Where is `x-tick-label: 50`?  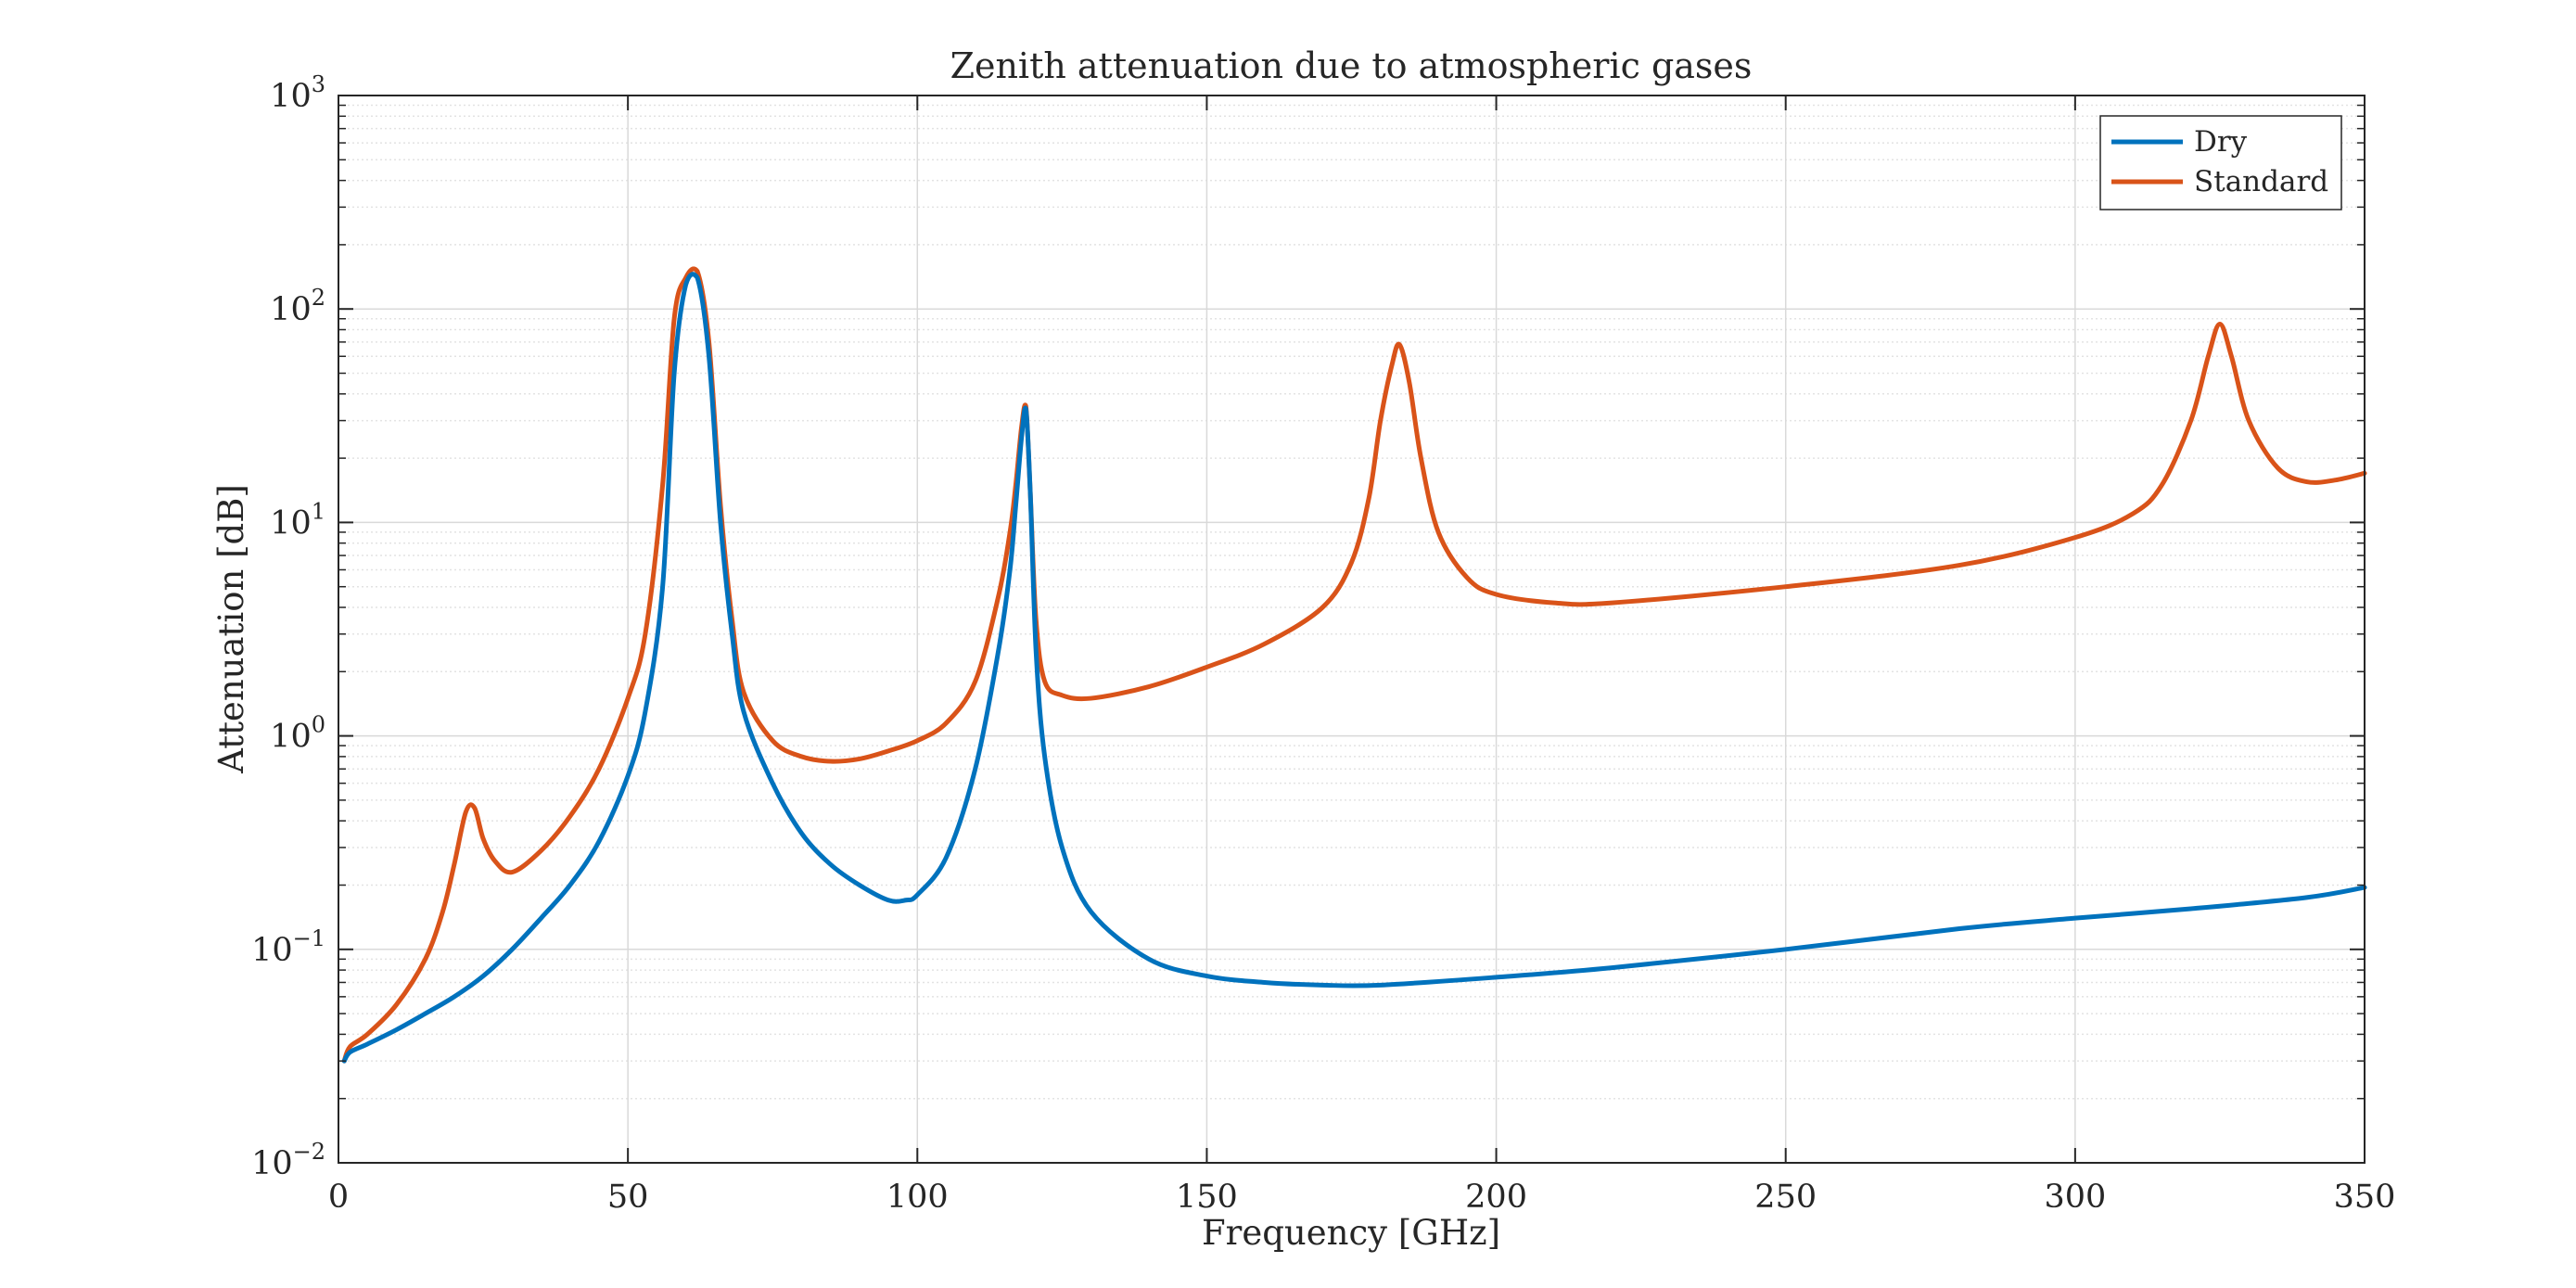
x-tick-label: 50 is located at coordinates (628, 1197).